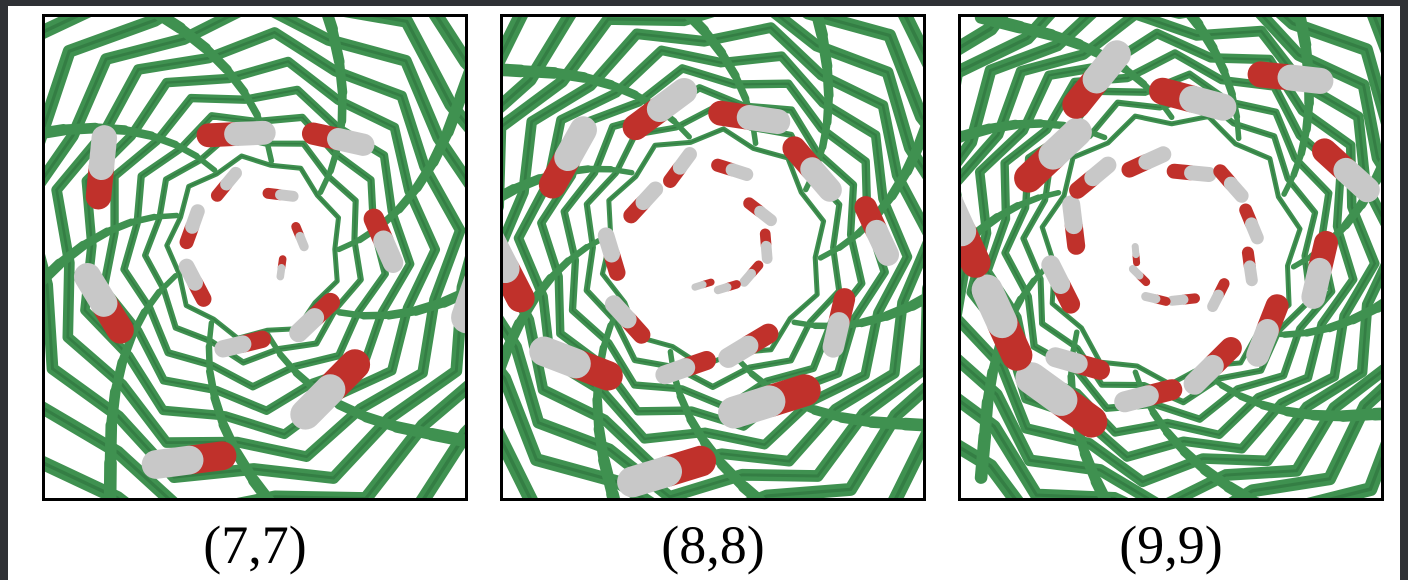 This screenshot has width=1408, height=580. What do you see at coordinates (713, 545) in the screenshot?
I see `panel-label-8-8: (8,8)` at bounding box center [713, 545].